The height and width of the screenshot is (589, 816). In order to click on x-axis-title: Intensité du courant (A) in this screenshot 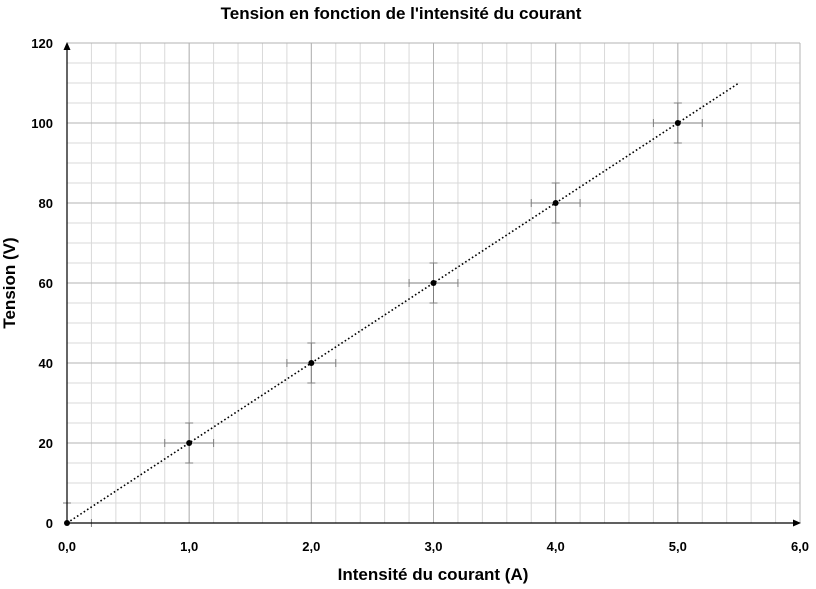, I will do `click(433, 574)`.